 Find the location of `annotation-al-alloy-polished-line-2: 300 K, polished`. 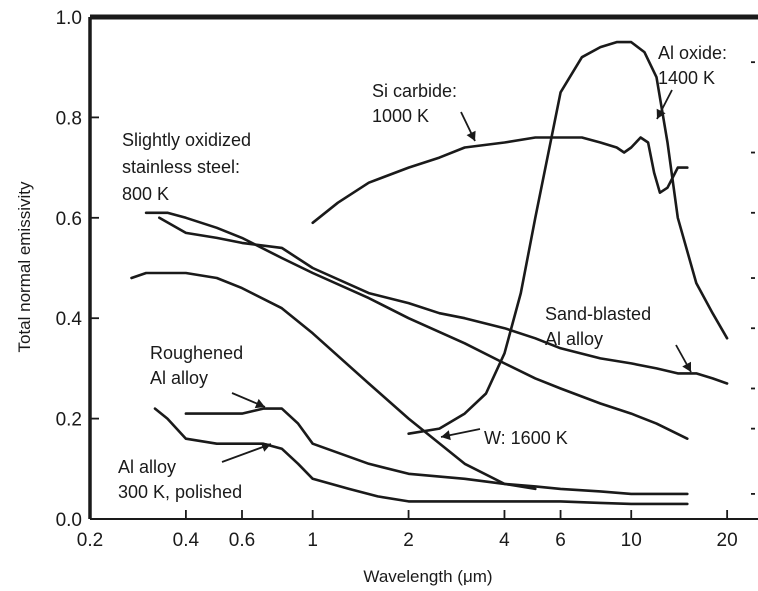

annotation-al-alloy-polished-line-2: 300 K, polished is located at coordinates (180, 492).